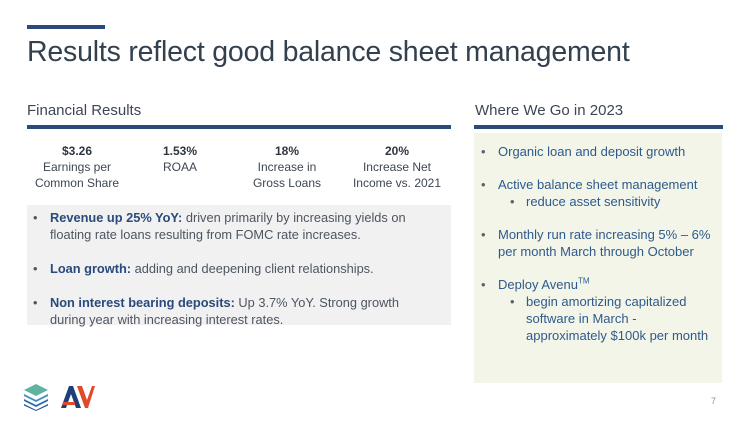  I want to click on metric-label: Gross Loans, so click(287, 183).